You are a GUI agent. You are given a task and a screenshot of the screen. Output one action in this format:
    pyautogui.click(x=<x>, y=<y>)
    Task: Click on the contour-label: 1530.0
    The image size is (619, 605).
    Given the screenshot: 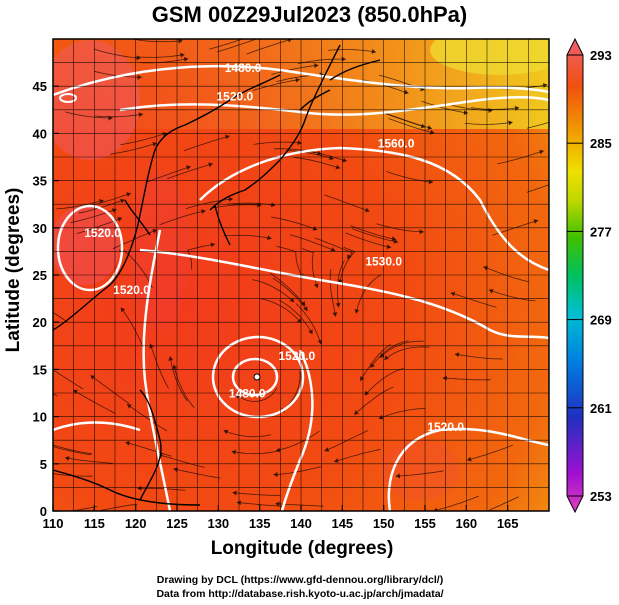 What is the action you would take?
    pyautogui.click(x=383, y=262)
    